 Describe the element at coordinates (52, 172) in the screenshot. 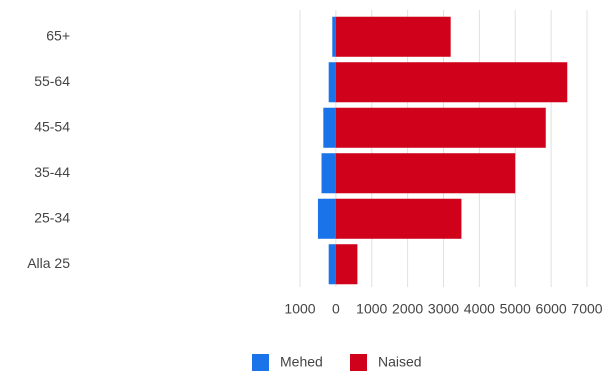

I see `y-tick-label: 35-44` at that location.